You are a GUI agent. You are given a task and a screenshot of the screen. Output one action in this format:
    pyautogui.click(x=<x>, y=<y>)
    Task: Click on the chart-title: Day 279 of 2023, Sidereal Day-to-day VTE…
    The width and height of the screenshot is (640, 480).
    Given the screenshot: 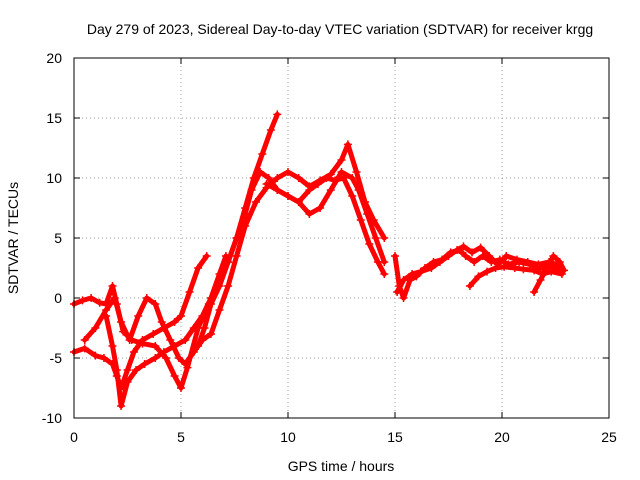 What is the action you would take?
    pyautogui.click(x=340, y=29)
    